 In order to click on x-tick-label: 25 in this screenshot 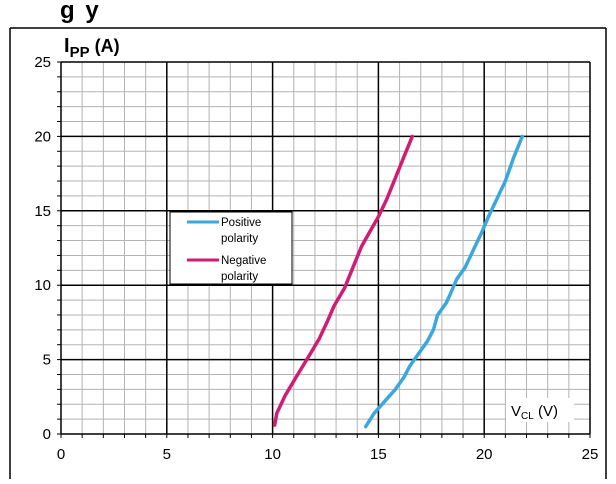, I will do `click(590, 454)`.